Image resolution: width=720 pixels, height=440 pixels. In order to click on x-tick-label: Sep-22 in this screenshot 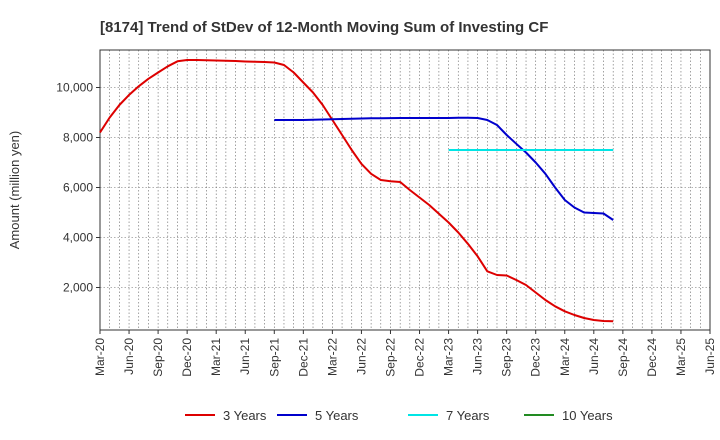, I will do `click(390, 357)`.